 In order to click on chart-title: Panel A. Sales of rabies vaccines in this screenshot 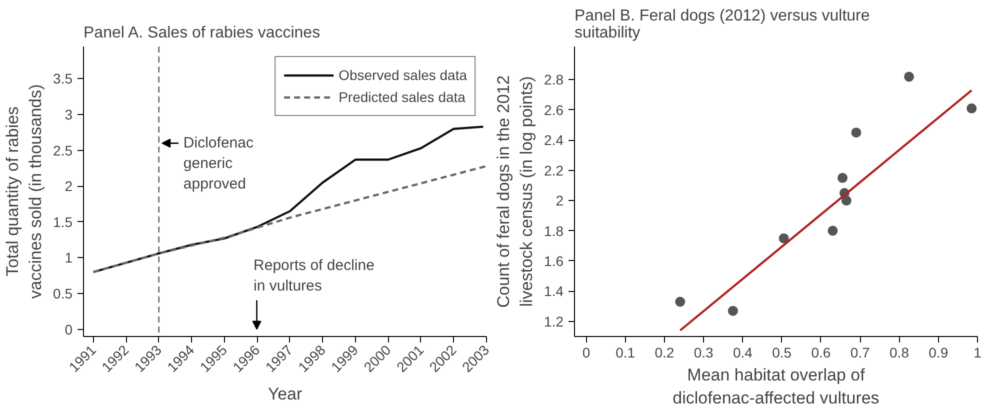, I will do `click(202, 33)`.